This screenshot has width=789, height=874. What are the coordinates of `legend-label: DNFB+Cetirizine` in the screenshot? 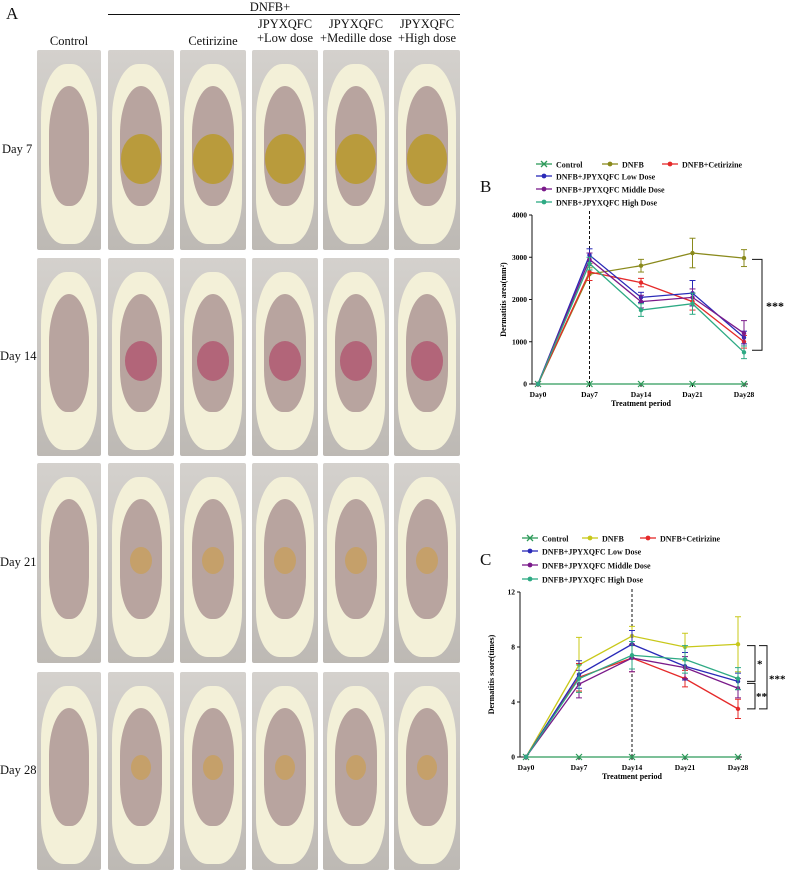 It's located at (712, 165).